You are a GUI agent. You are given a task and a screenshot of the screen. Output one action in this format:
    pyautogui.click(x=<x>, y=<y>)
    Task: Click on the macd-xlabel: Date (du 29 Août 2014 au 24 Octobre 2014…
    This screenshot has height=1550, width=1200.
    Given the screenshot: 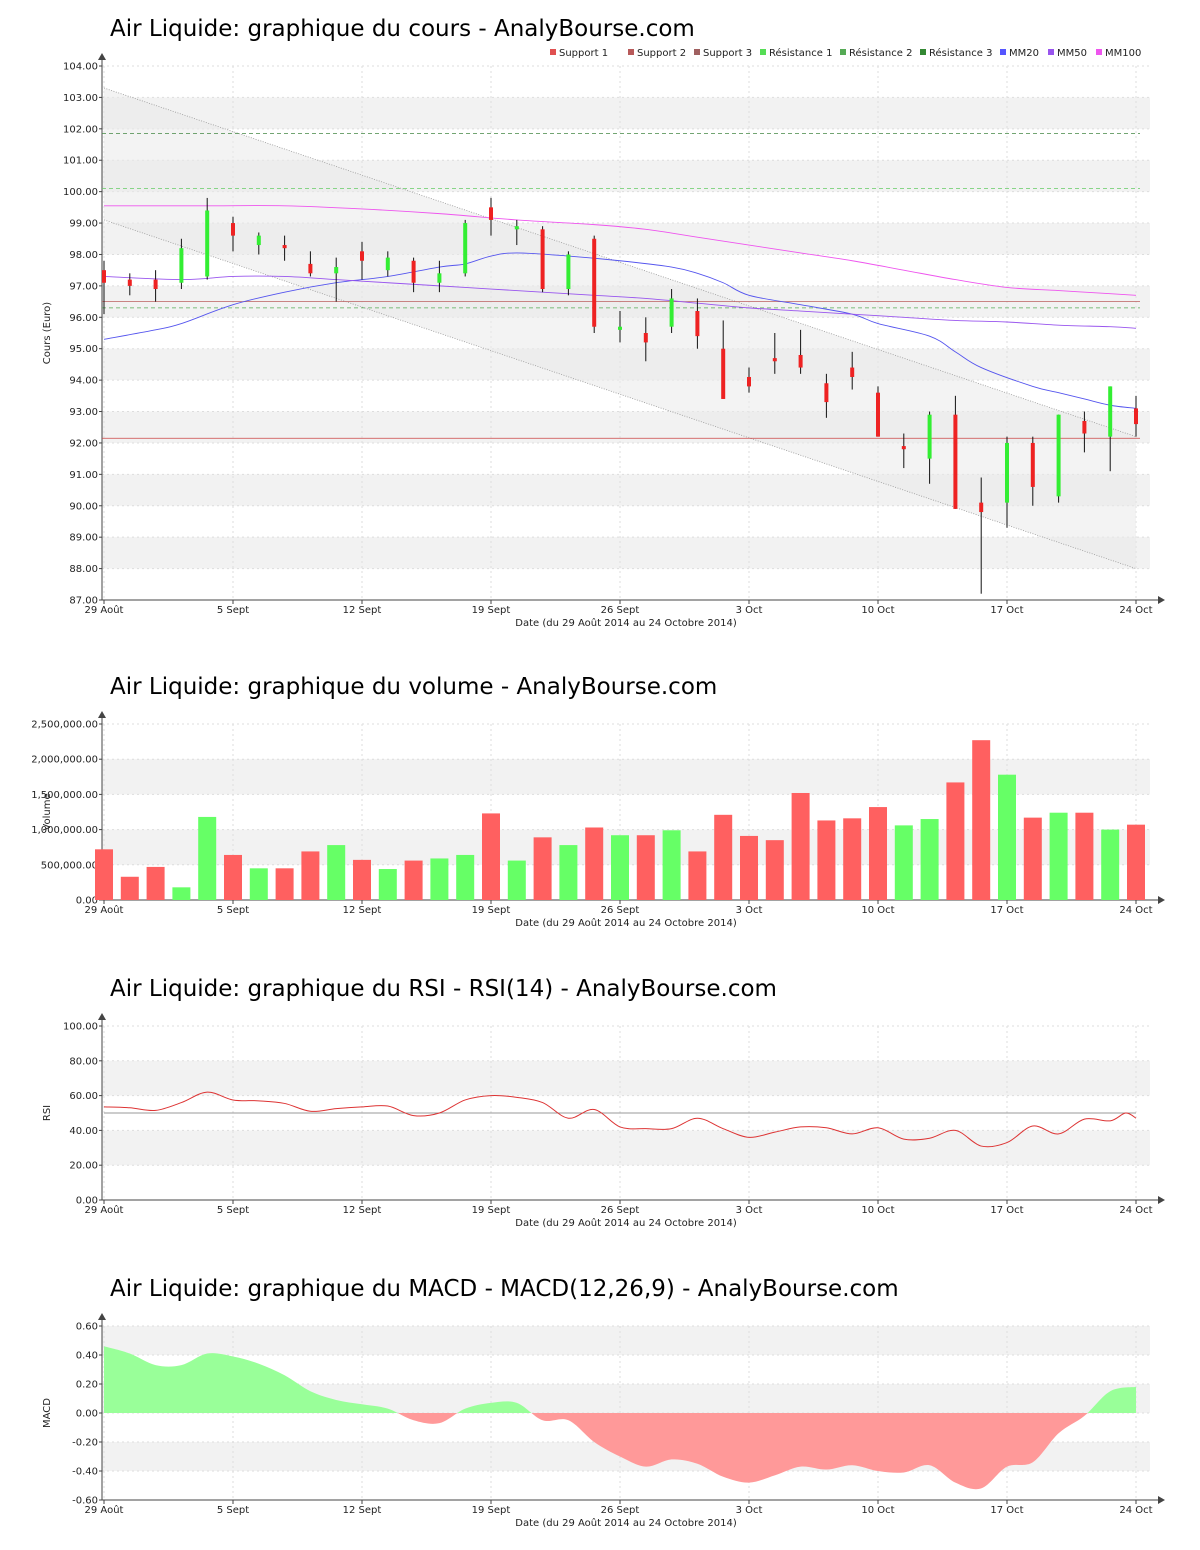 What is the action you would take?
    pyautogui.click(x=626, y=1523)
    